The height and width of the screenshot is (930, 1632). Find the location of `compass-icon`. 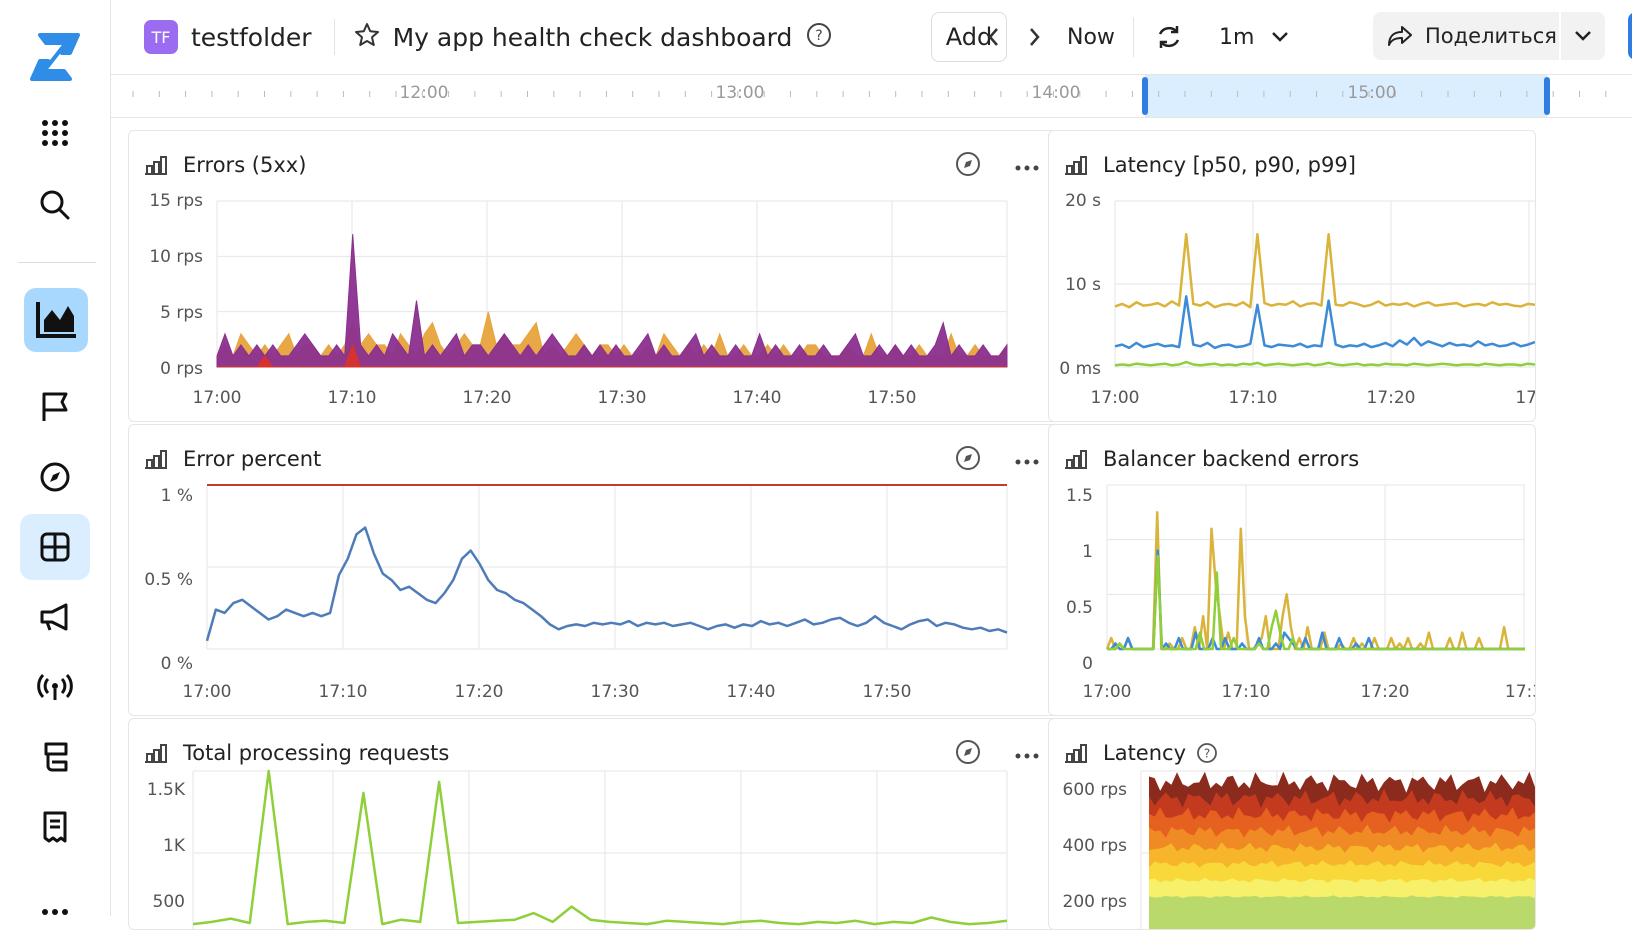

compass-icon is located at coordinates (55, 477).